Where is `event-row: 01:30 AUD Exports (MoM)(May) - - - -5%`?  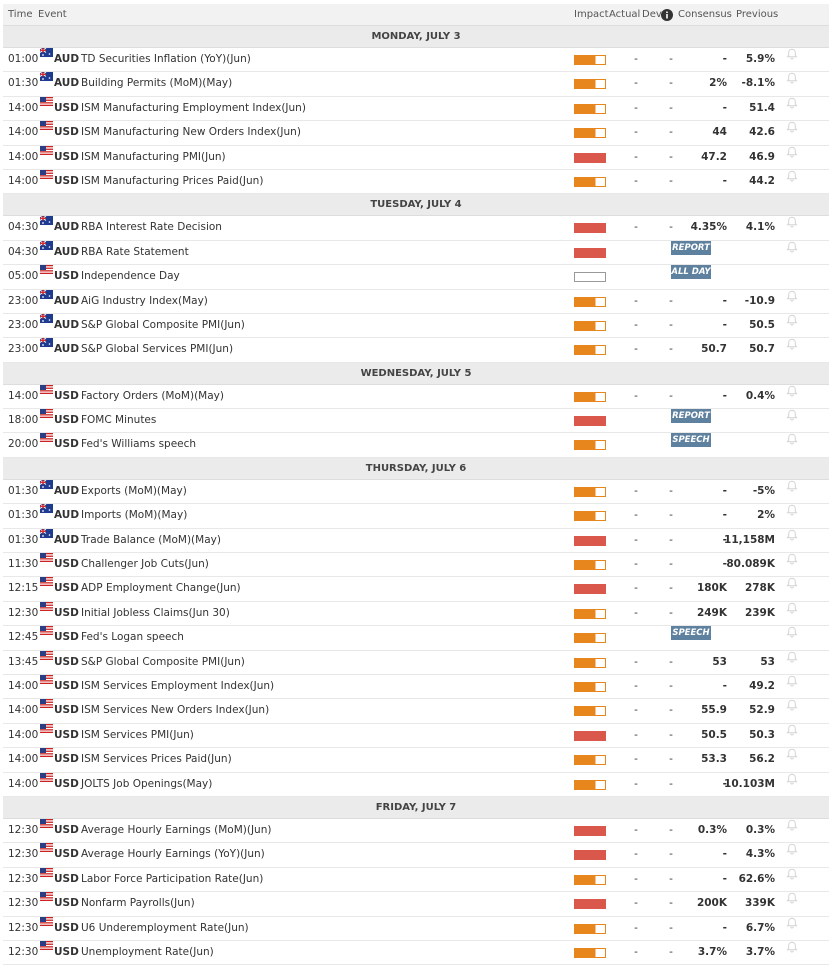 event-row: 01:30 AUD Exports (MoM)(May) - - - -5% is located at coordinates (416, 492).